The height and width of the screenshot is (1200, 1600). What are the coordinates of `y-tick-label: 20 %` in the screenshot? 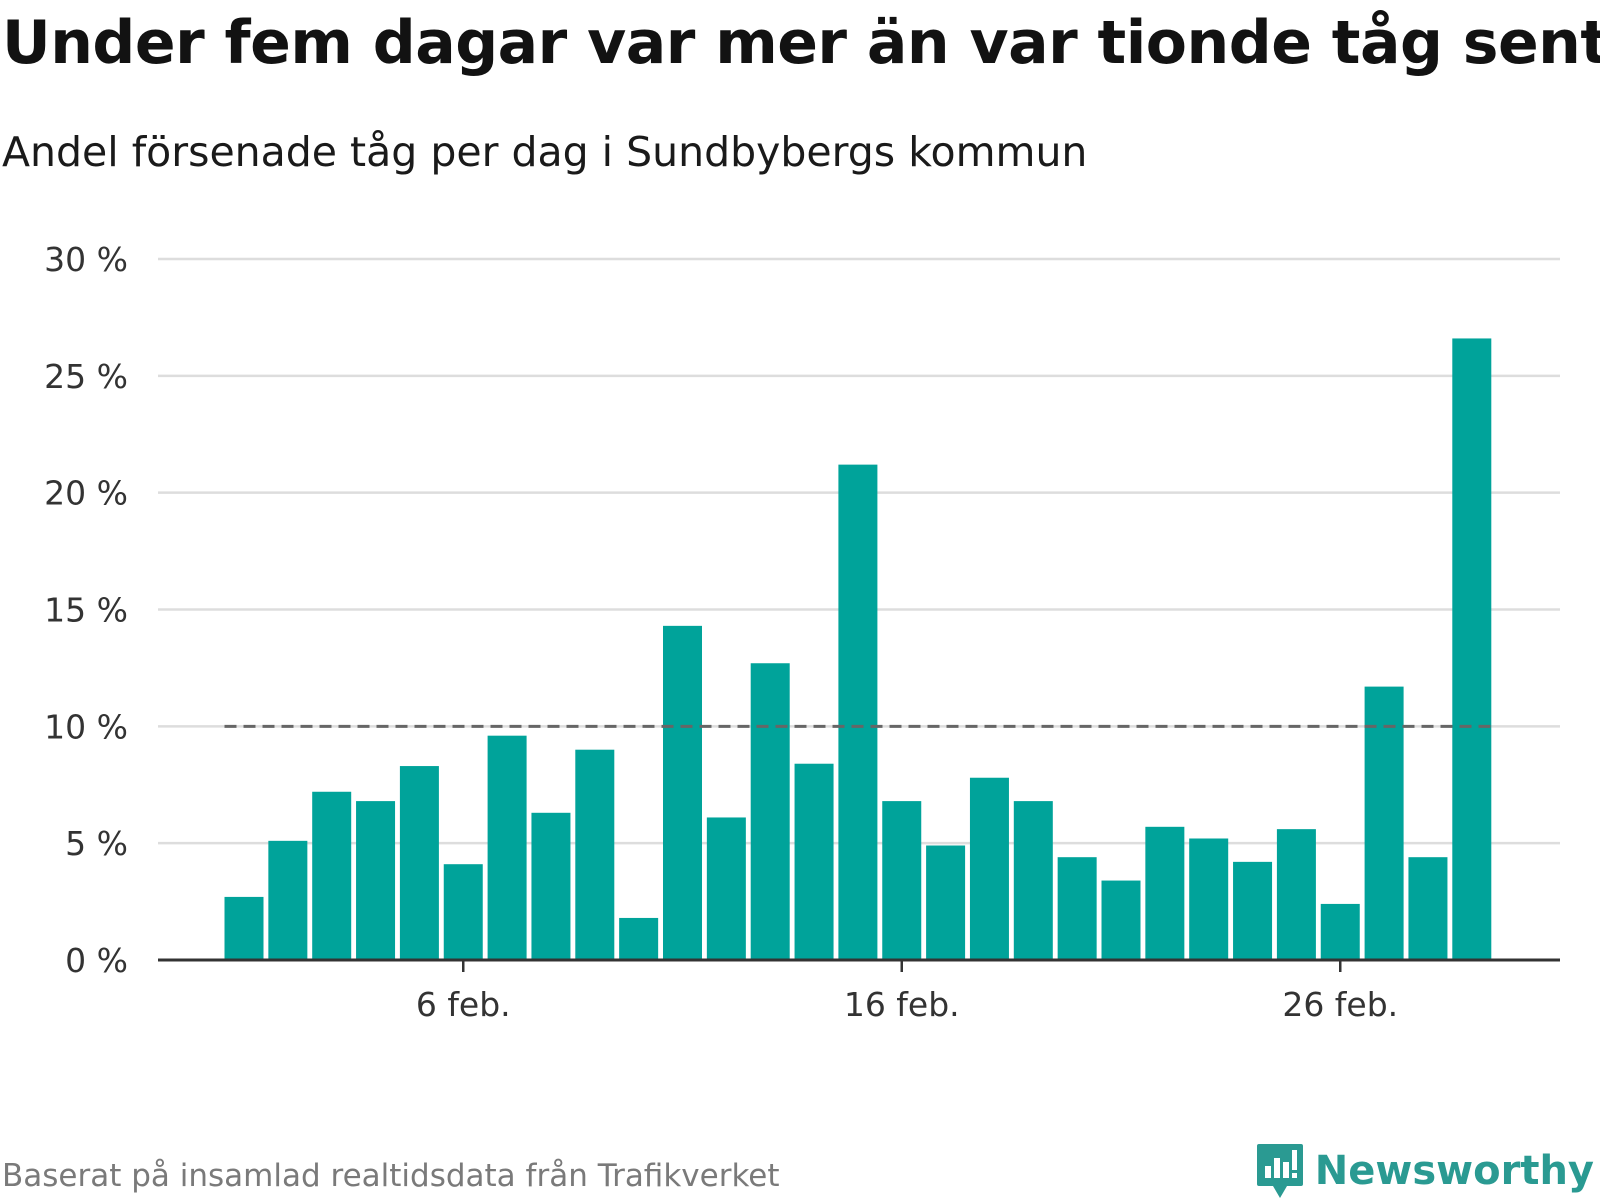 It's located at (86, 493).